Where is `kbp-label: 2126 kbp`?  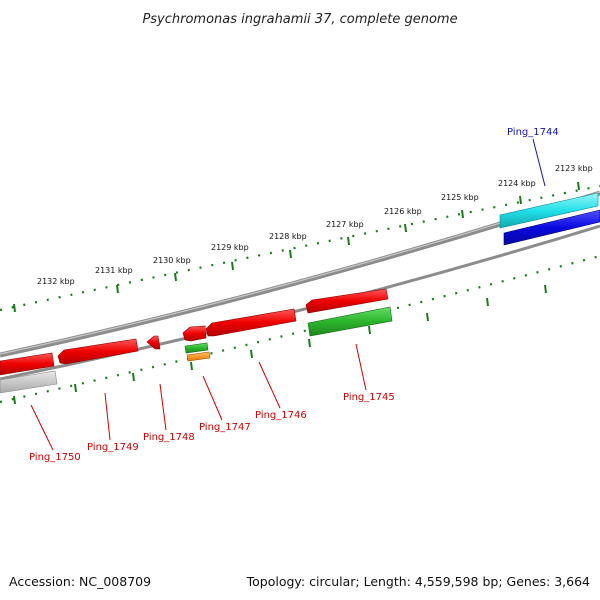
kbp-label: 2126 kbp is located at coordinates (403, 211).